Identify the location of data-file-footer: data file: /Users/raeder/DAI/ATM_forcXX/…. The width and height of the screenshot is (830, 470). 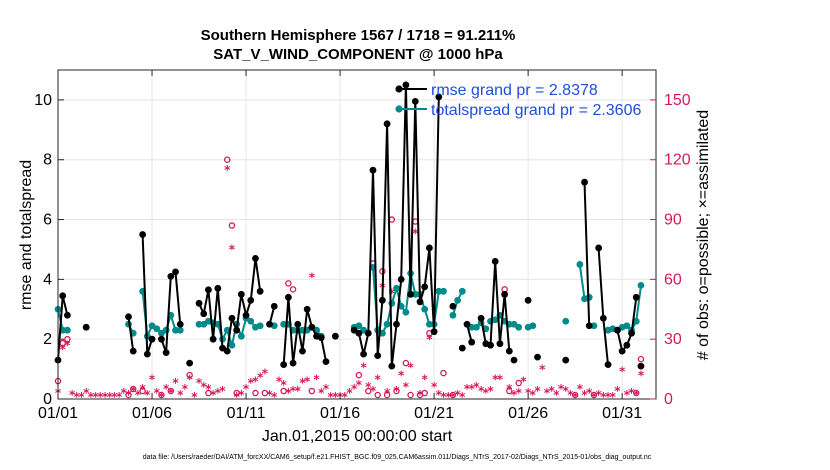
(397, 457).